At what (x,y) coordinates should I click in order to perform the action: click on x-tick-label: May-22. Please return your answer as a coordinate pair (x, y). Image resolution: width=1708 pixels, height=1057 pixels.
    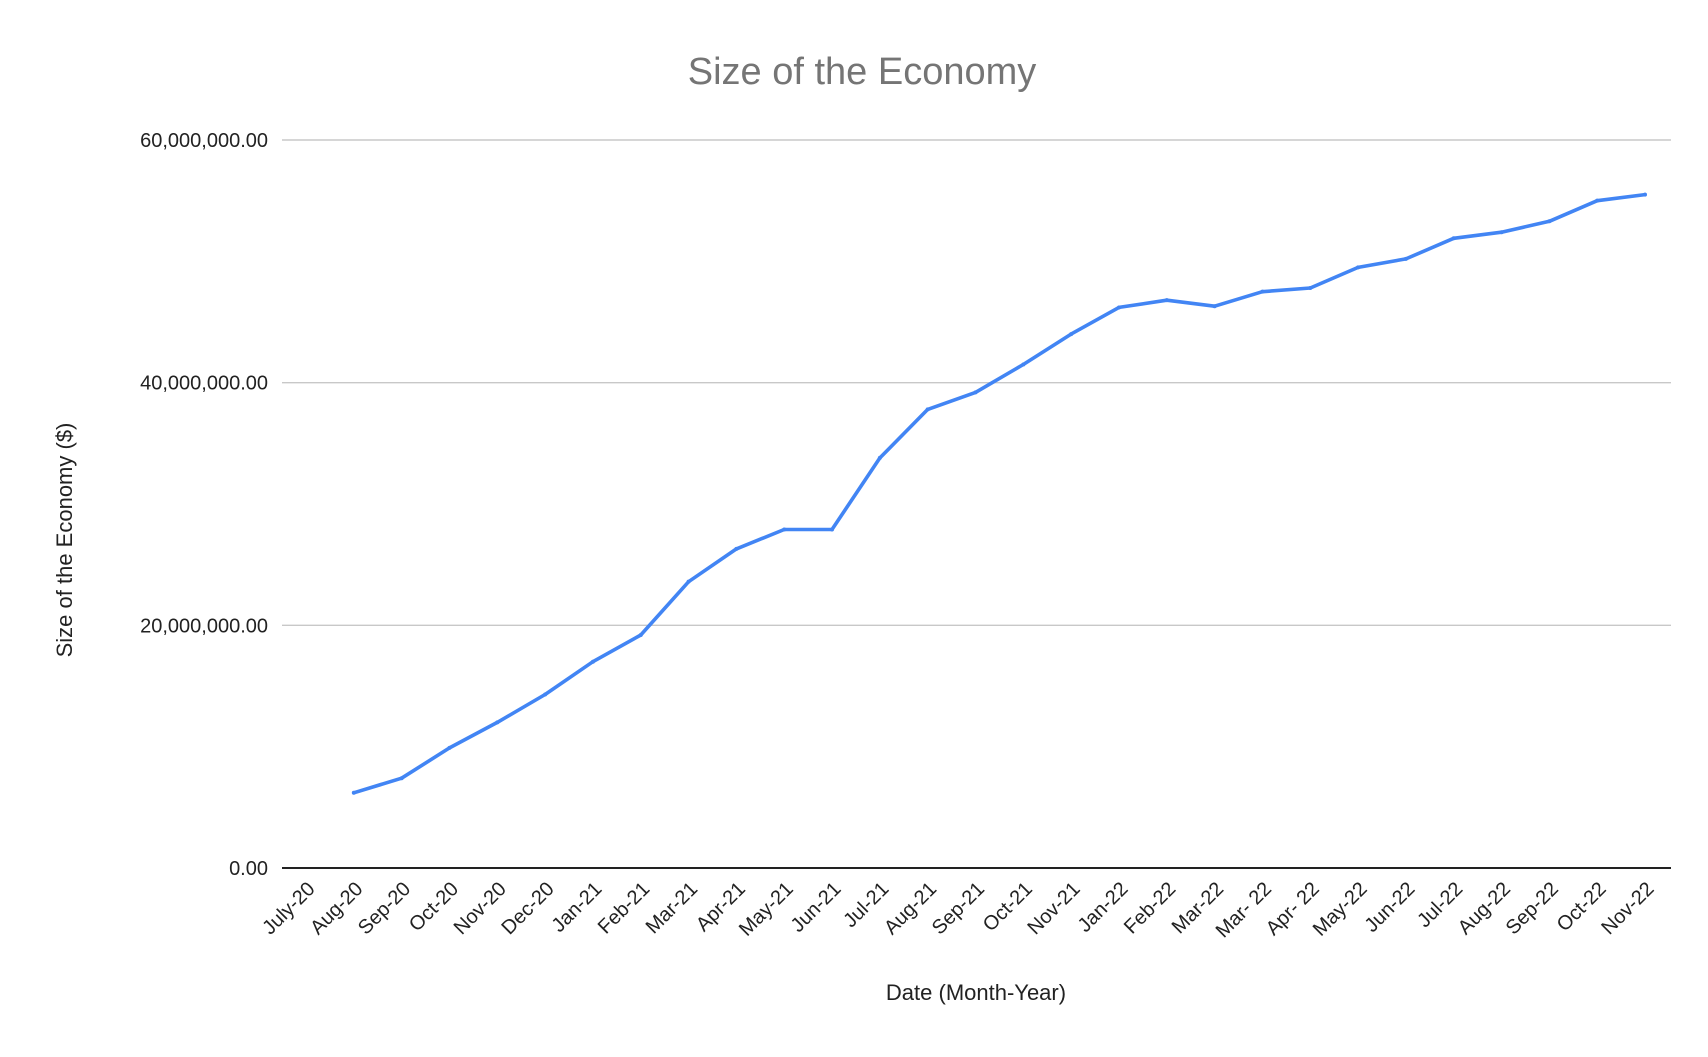
    Looking at the image, I should click on (1340, 909).